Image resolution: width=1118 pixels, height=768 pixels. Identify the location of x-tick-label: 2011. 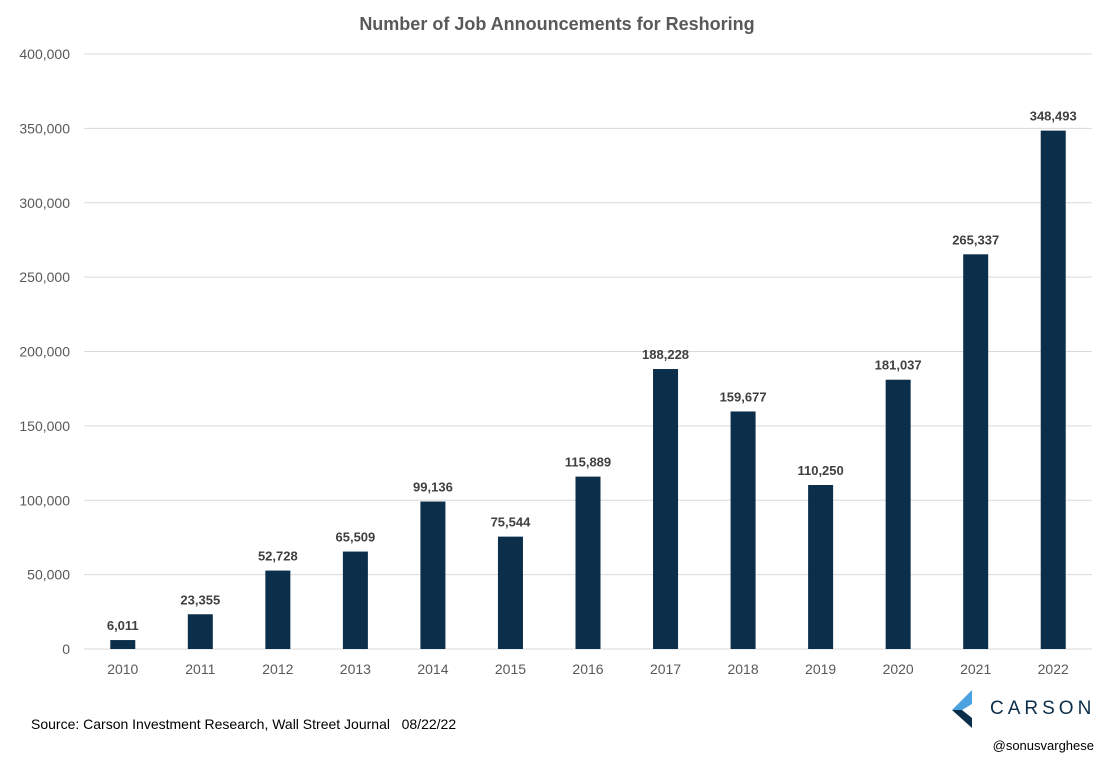
(200, 669).